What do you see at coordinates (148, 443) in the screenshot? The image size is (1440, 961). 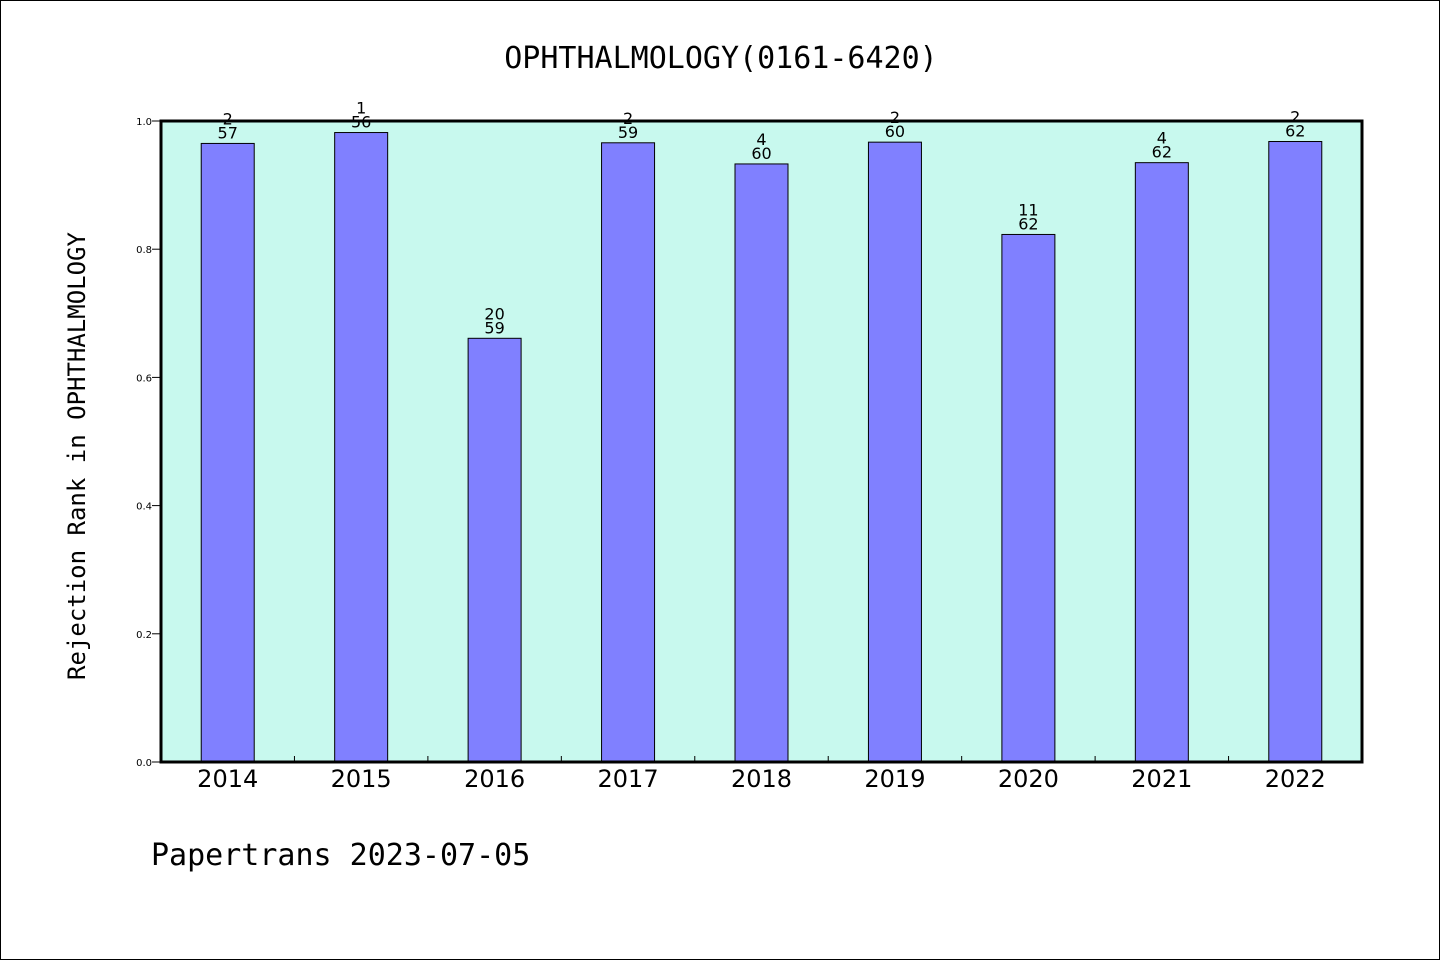 I see `y-axis: 0.0 0.2 0.4 0.6 0.8 1.0` at bounding box center [148, 443].